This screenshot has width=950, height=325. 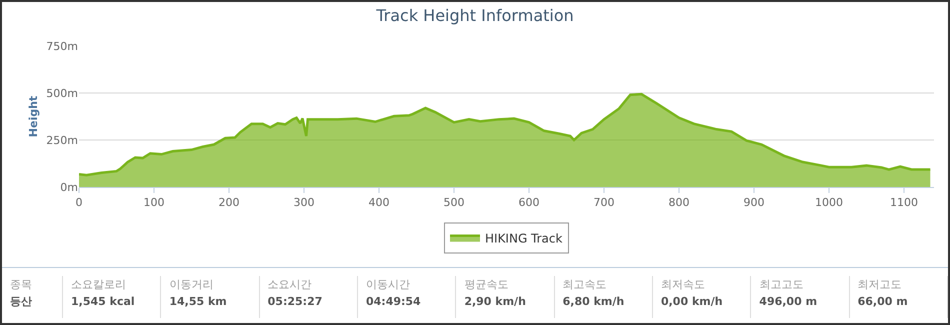 What do you see at coordinates (198, 302) in the screenshot?
I see `text: 14,55 km` at bounding box center [198, 302].